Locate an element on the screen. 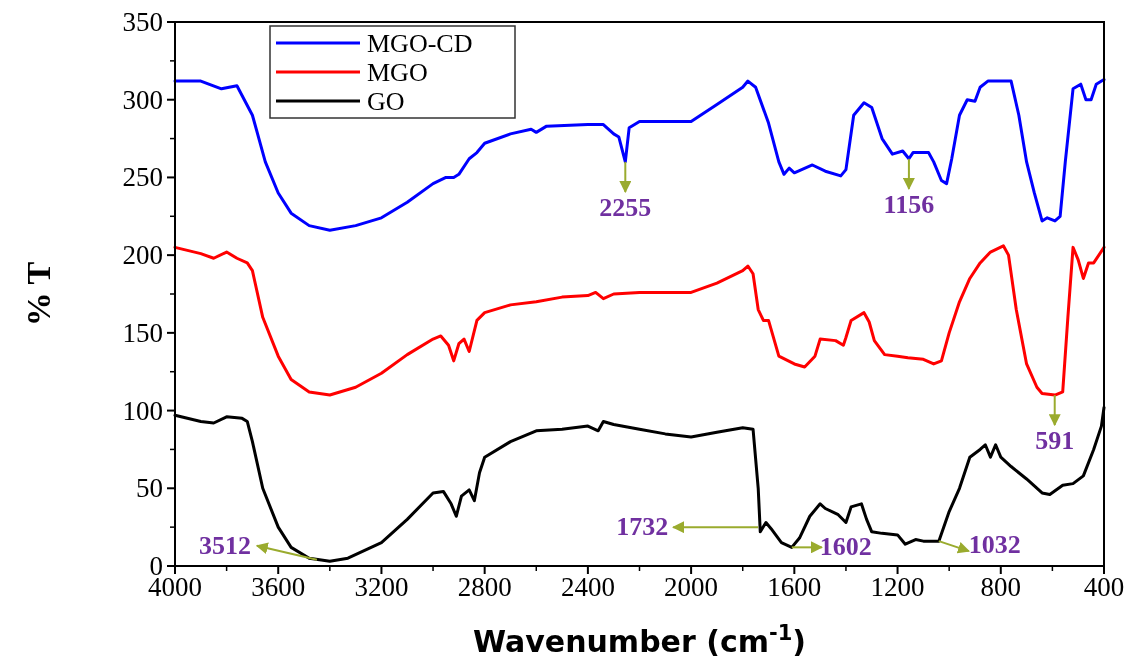  y-tick-label: 150 is located at coordinates (142, 332).